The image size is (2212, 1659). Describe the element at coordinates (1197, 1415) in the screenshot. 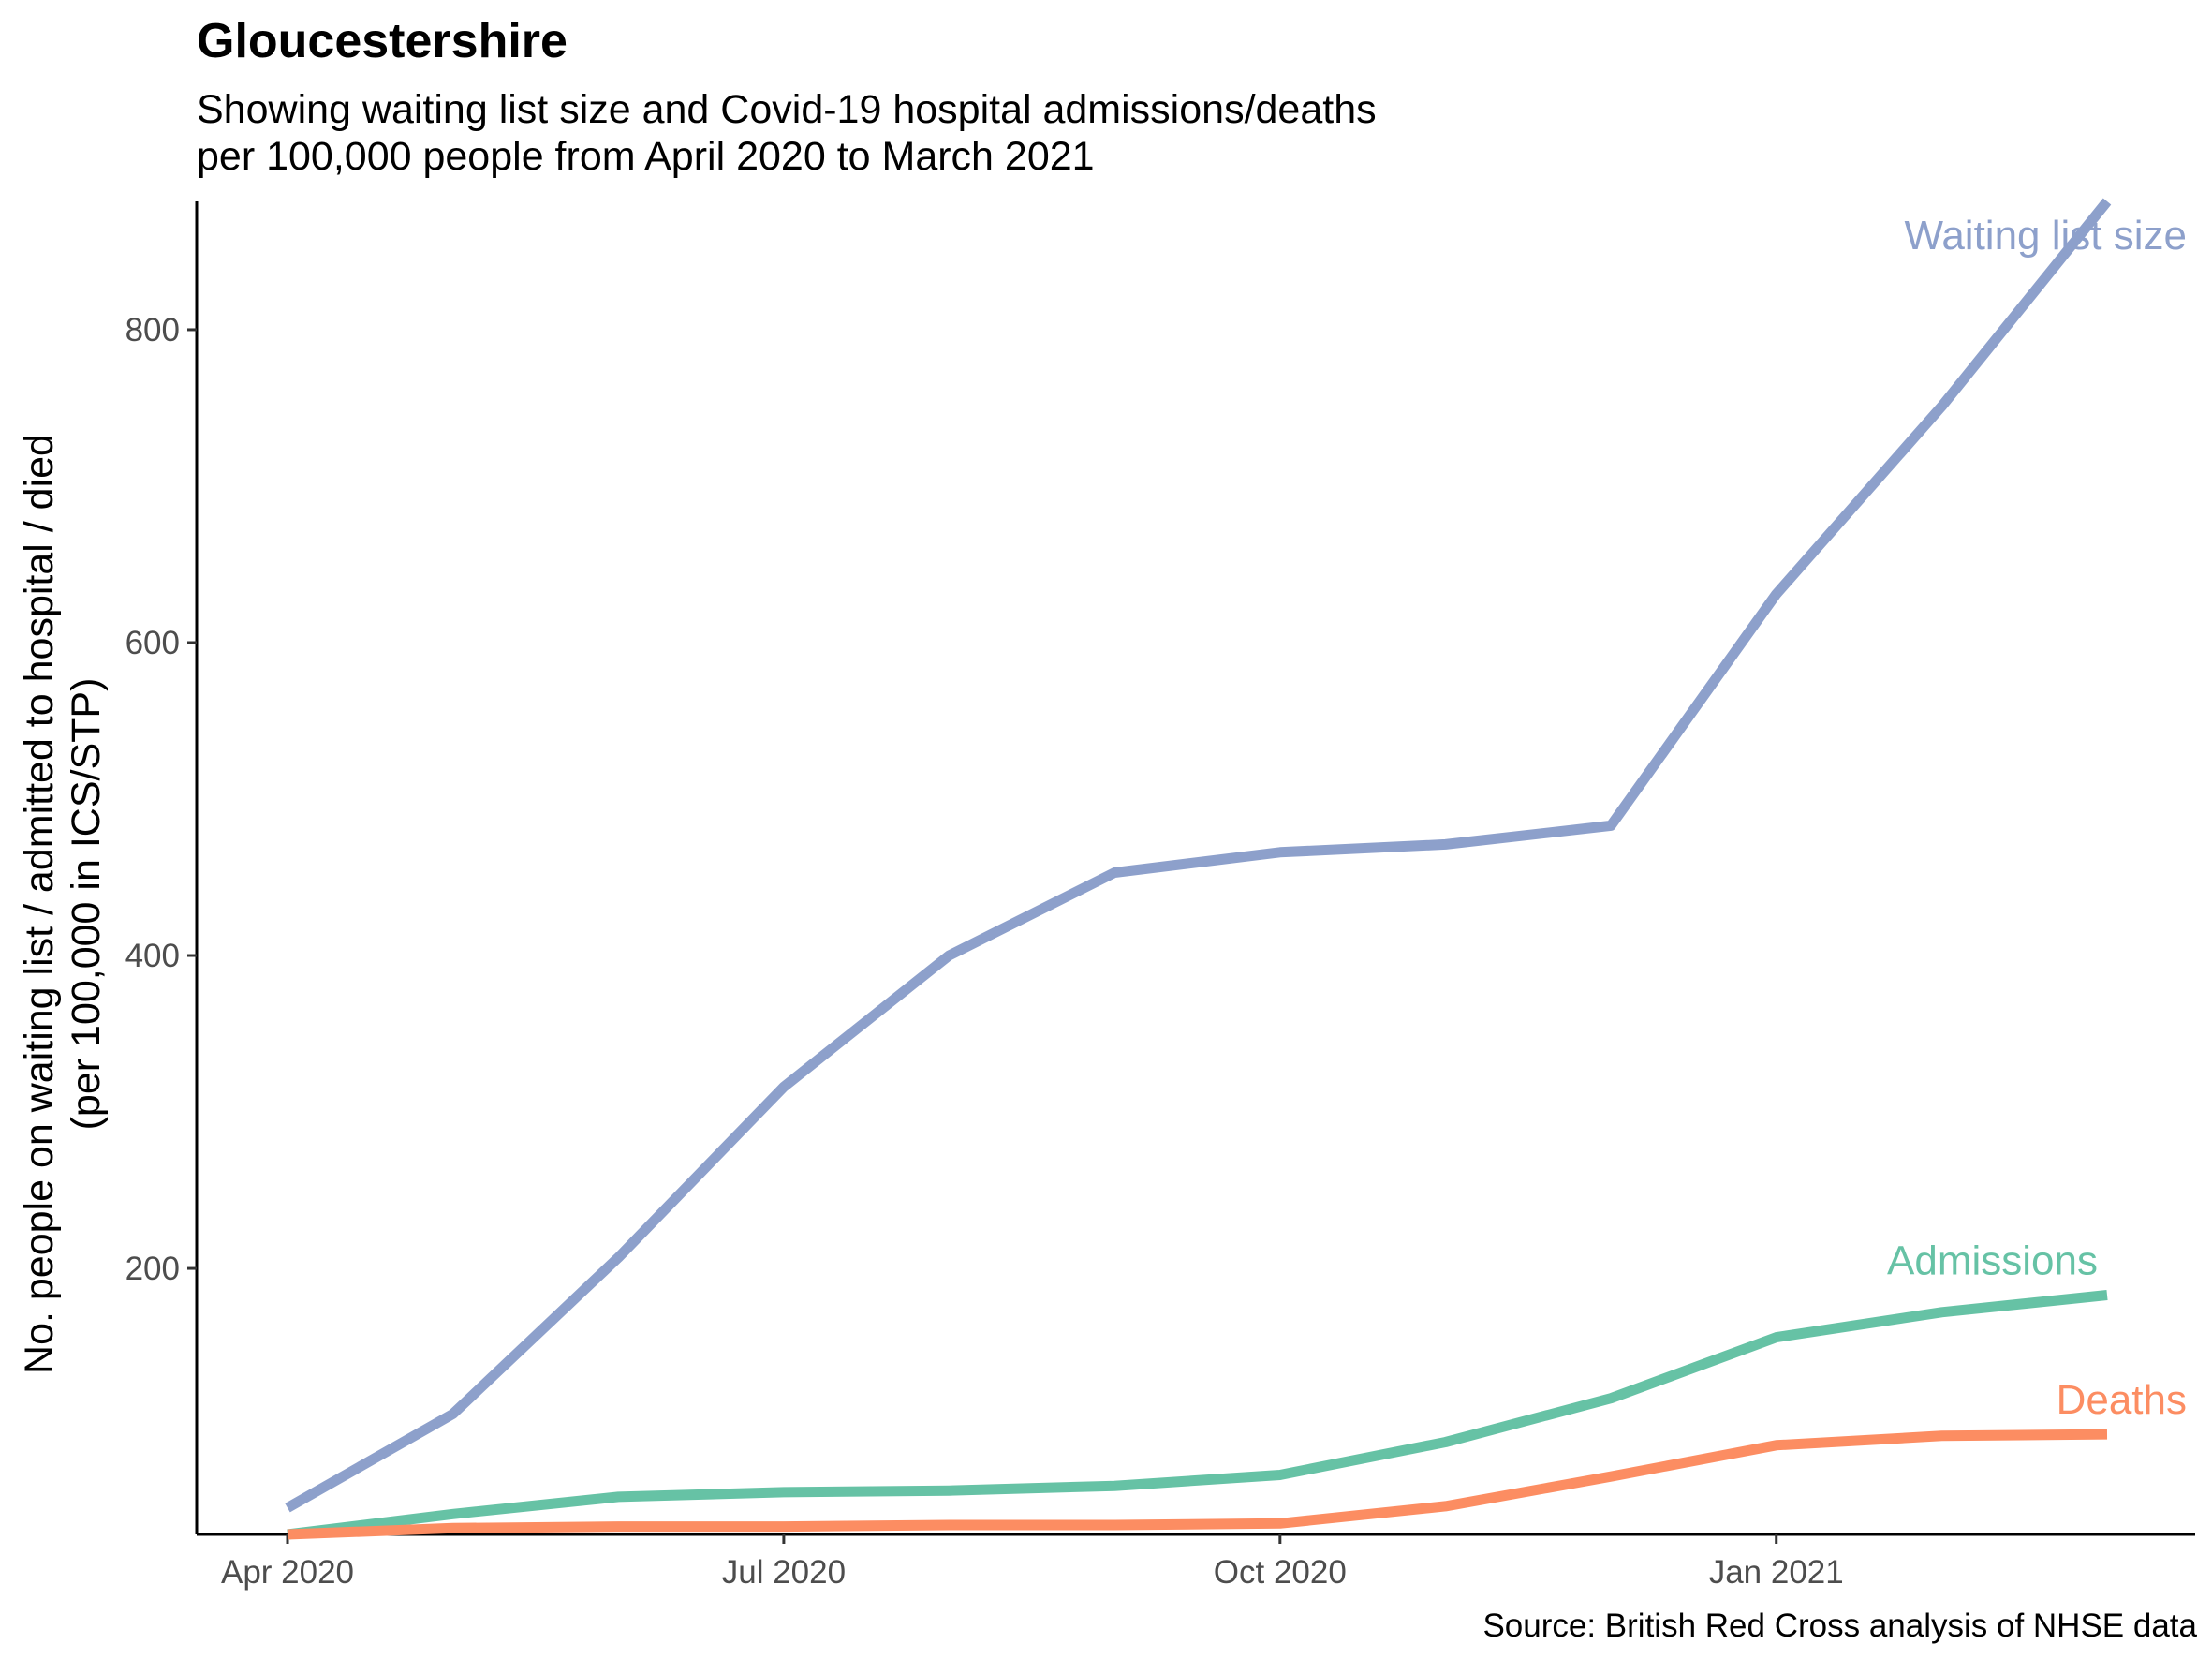

I see `series-line-admissions` at that location.